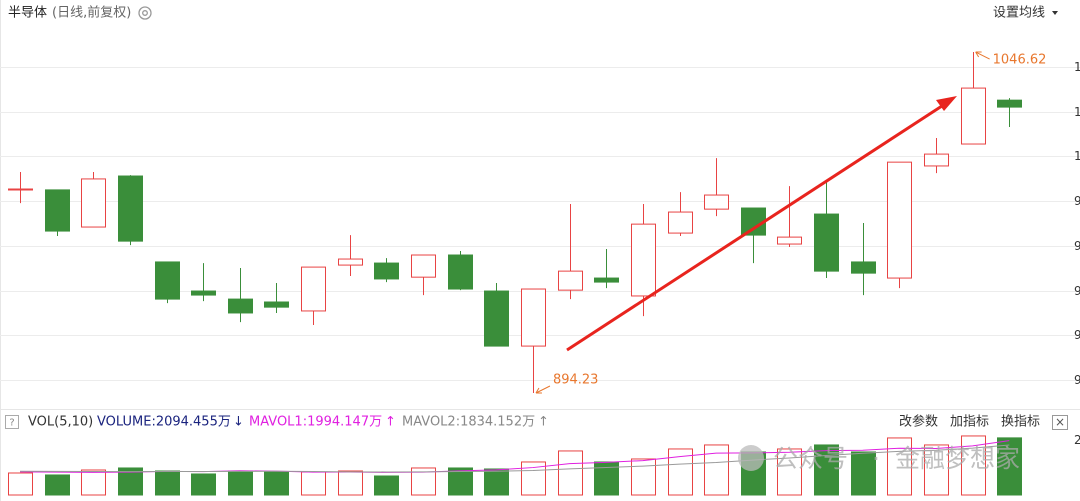 This screenshot has height=501, width=1080. I want to click on watermark: 公众号 · 金融梦想家, so click(879, 458).